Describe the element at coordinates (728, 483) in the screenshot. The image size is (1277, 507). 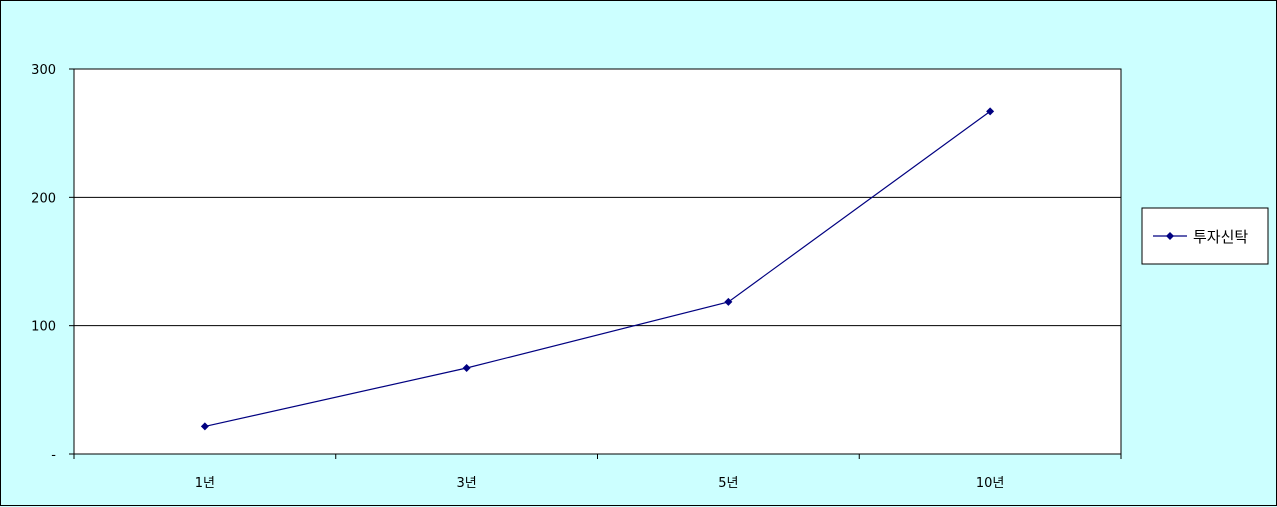
I see `x-tick-label: 5년` at that location.